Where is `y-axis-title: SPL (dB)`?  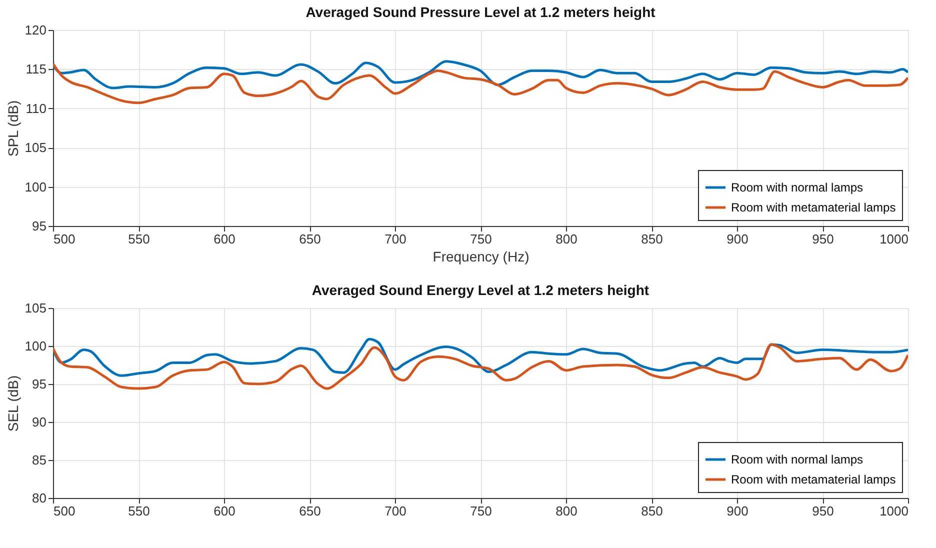 y-axis-title: SPL (dB) is located at coordinates (12, 128).